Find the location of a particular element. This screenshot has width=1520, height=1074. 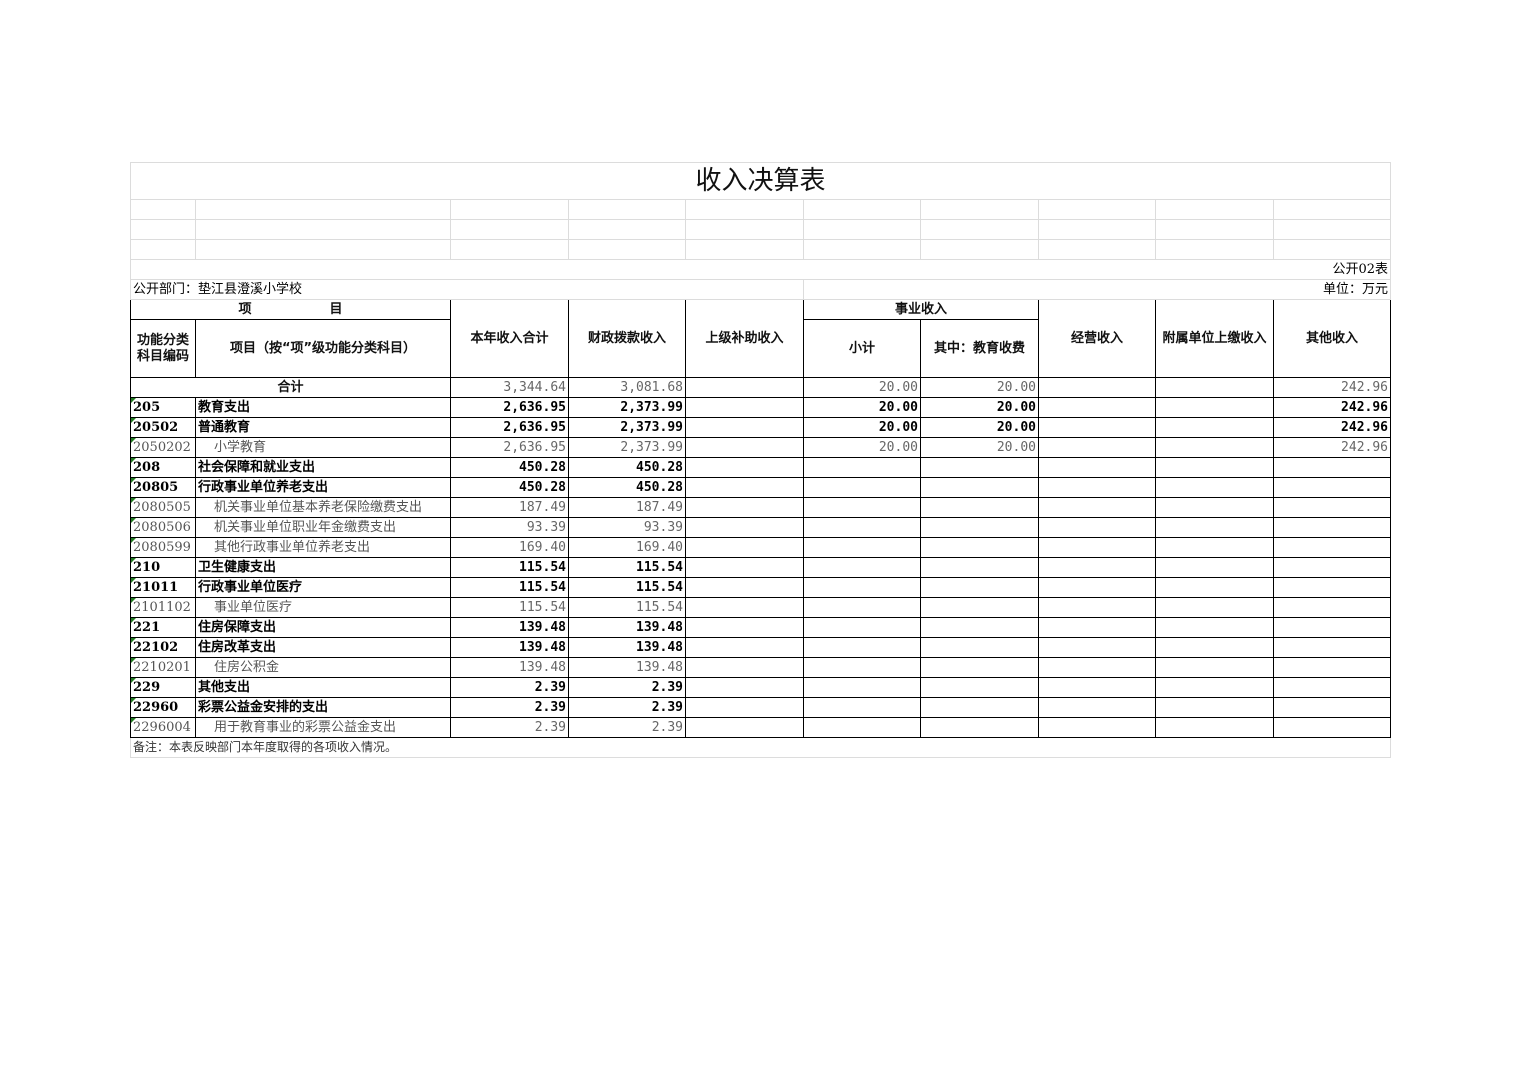

row-code: 2210201 is located at coordinates (163, 667).